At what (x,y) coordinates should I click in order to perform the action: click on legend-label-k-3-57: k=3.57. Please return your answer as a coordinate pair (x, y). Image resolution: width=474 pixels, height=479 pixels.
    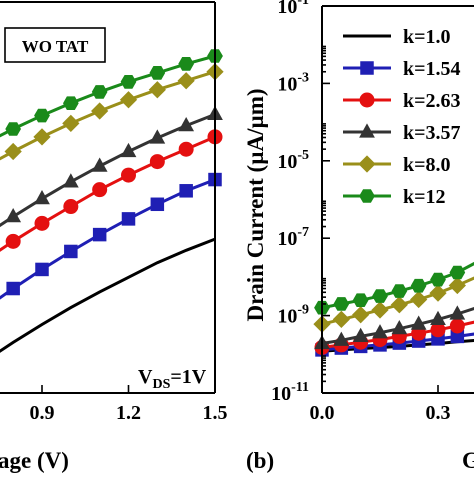
    Looking at the image, I should click on (432, 133).